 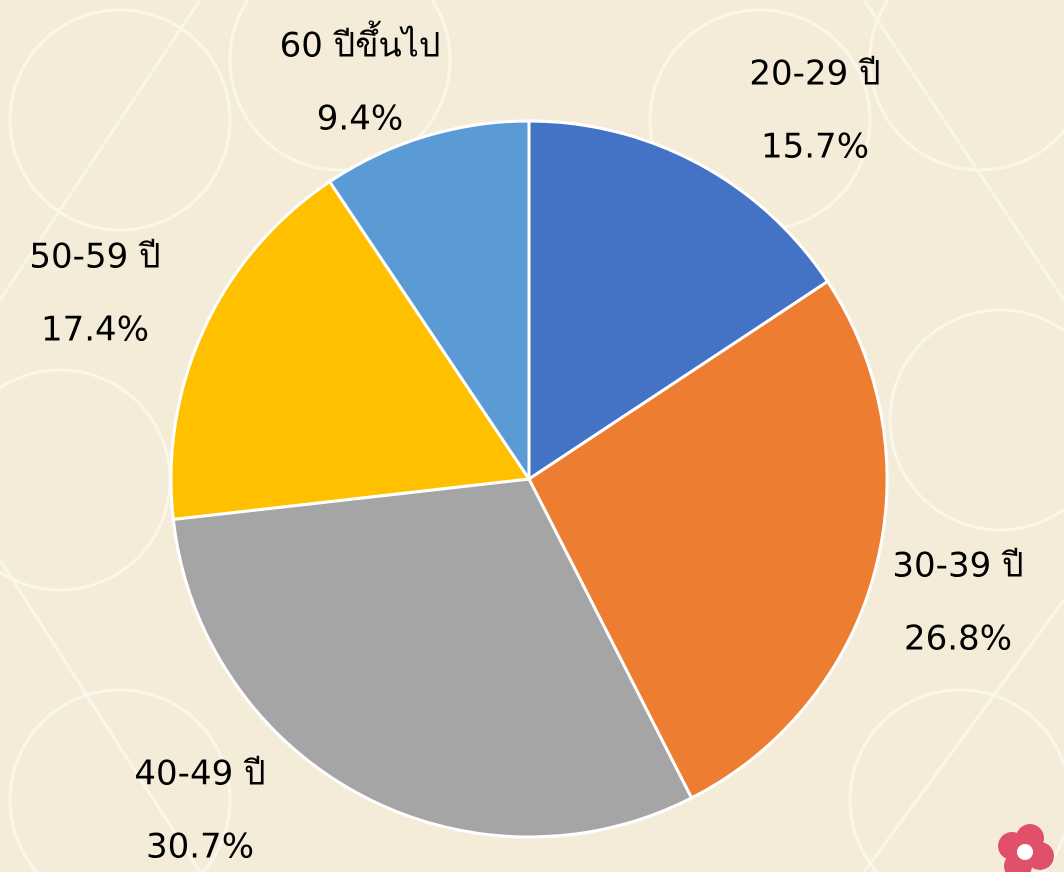 I want to click on category-label: 60 ปีขึ้นไป, so click(x=360, y=43).